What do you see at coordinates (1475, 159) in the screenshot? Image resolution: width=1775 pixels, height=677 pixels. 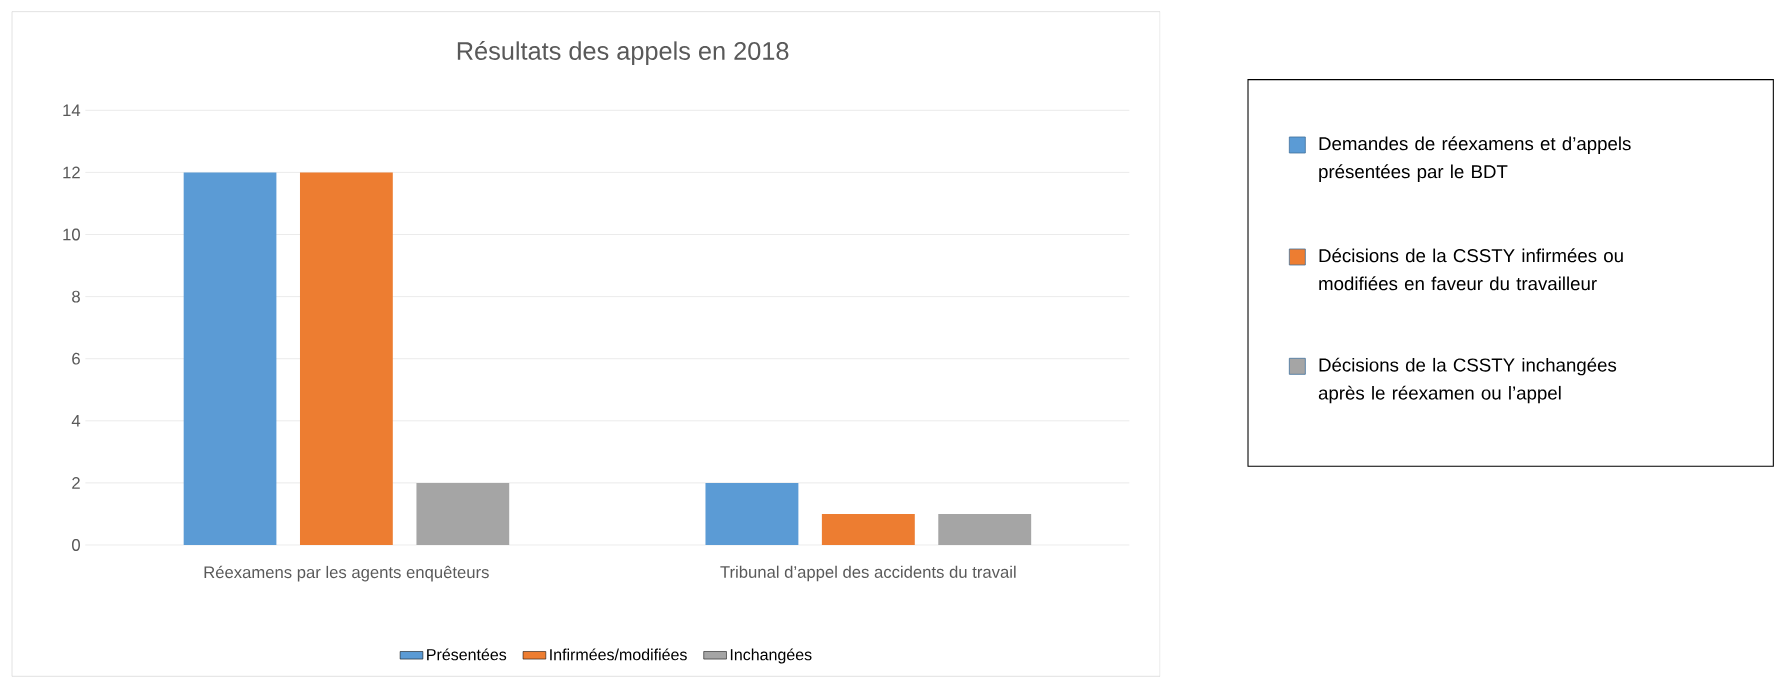 I see `text: Demandes de réexamens et d’appels présentées par le BDT` at bounding box center [1475, 159].